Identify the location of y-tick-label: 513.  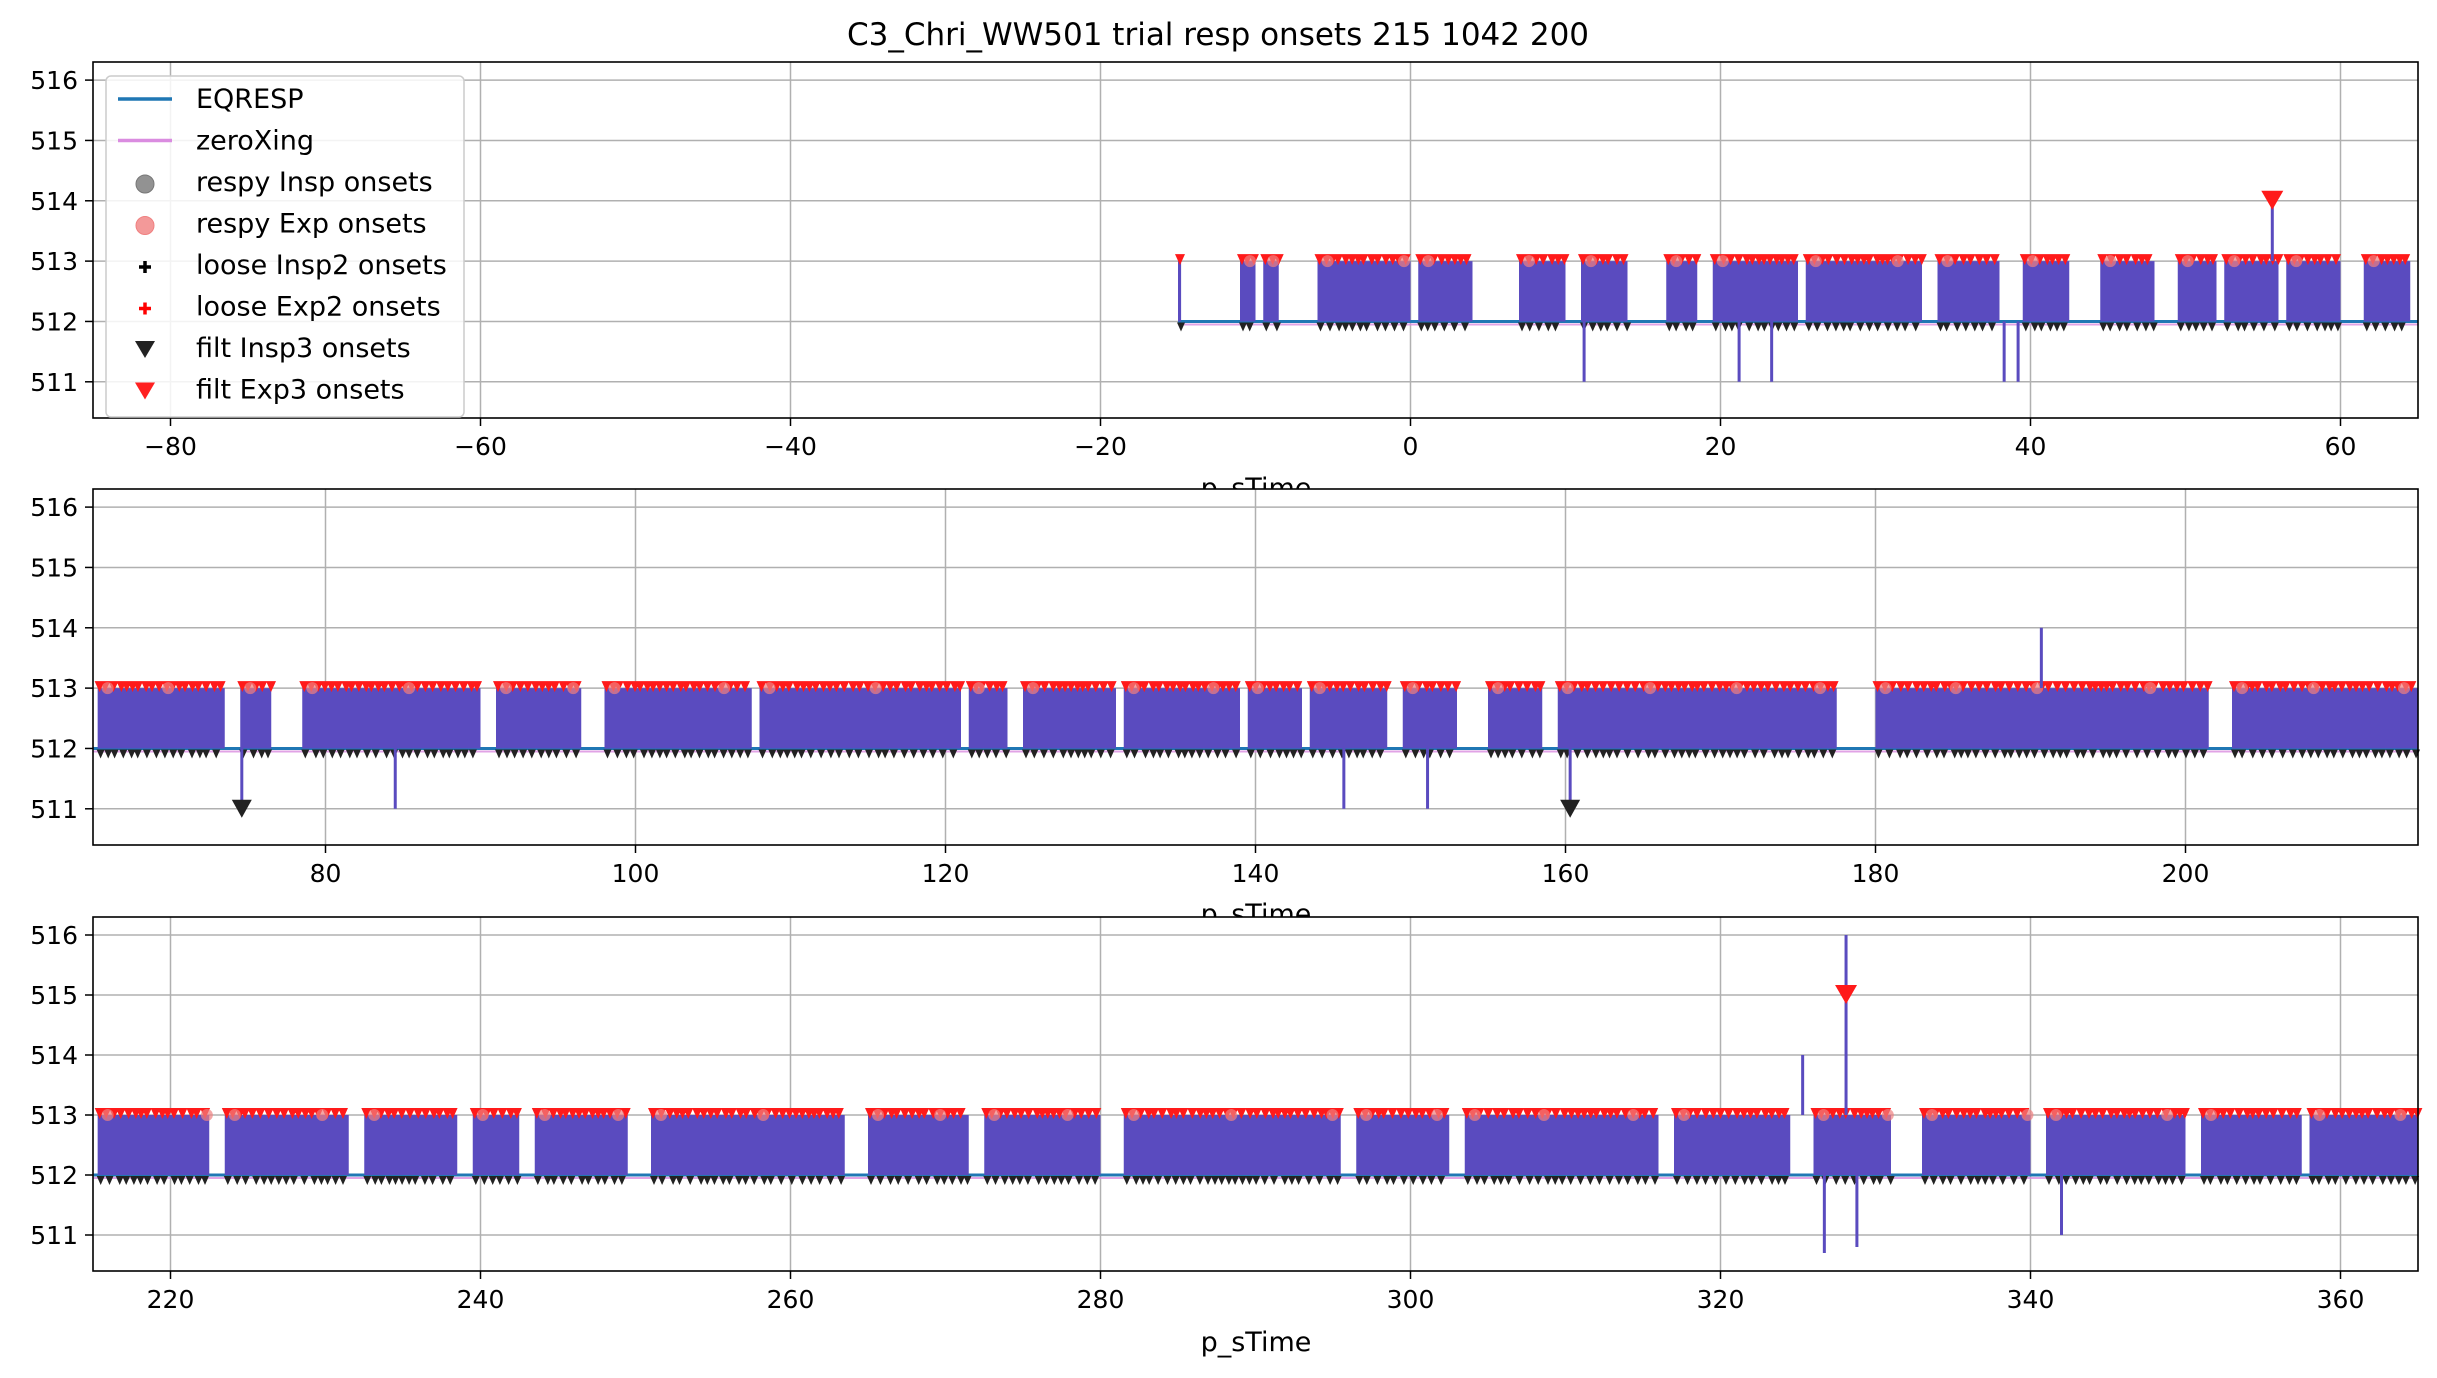
(54, 688).